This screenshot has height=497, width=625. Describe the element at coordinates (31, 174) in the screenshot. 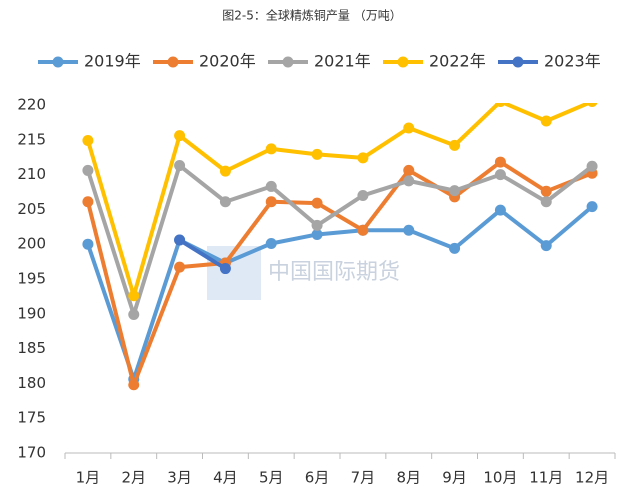

I see `y-tick-label: 210` at that location.